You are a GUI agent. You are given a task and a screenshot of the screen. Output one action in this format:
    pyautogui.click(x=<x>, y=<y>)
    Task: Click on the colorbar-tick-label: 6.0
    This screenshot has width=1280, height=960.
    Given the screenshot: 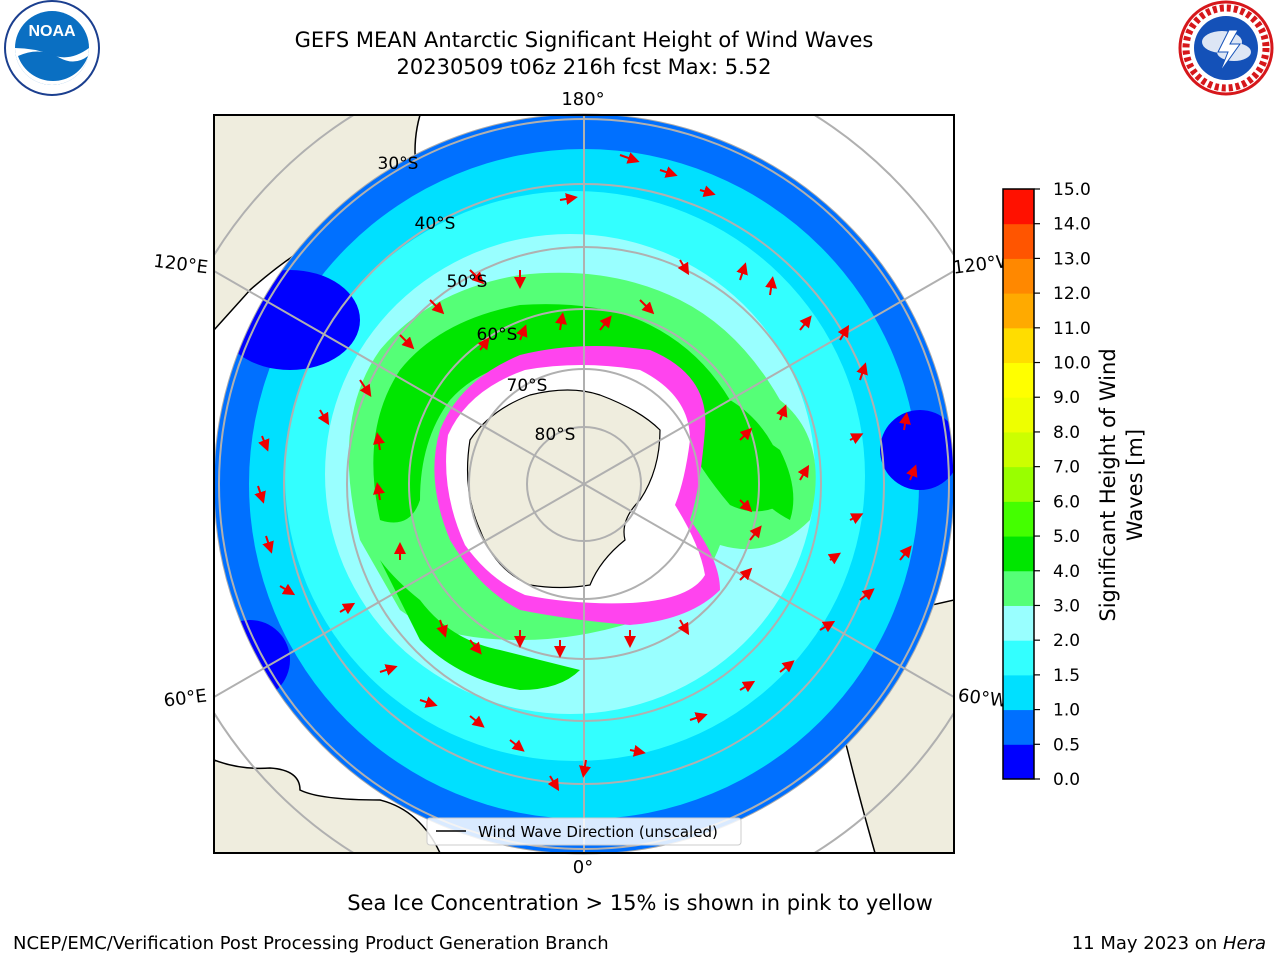 What is the action you would take?
    pyautogui.click(x=1066, y=502)
    